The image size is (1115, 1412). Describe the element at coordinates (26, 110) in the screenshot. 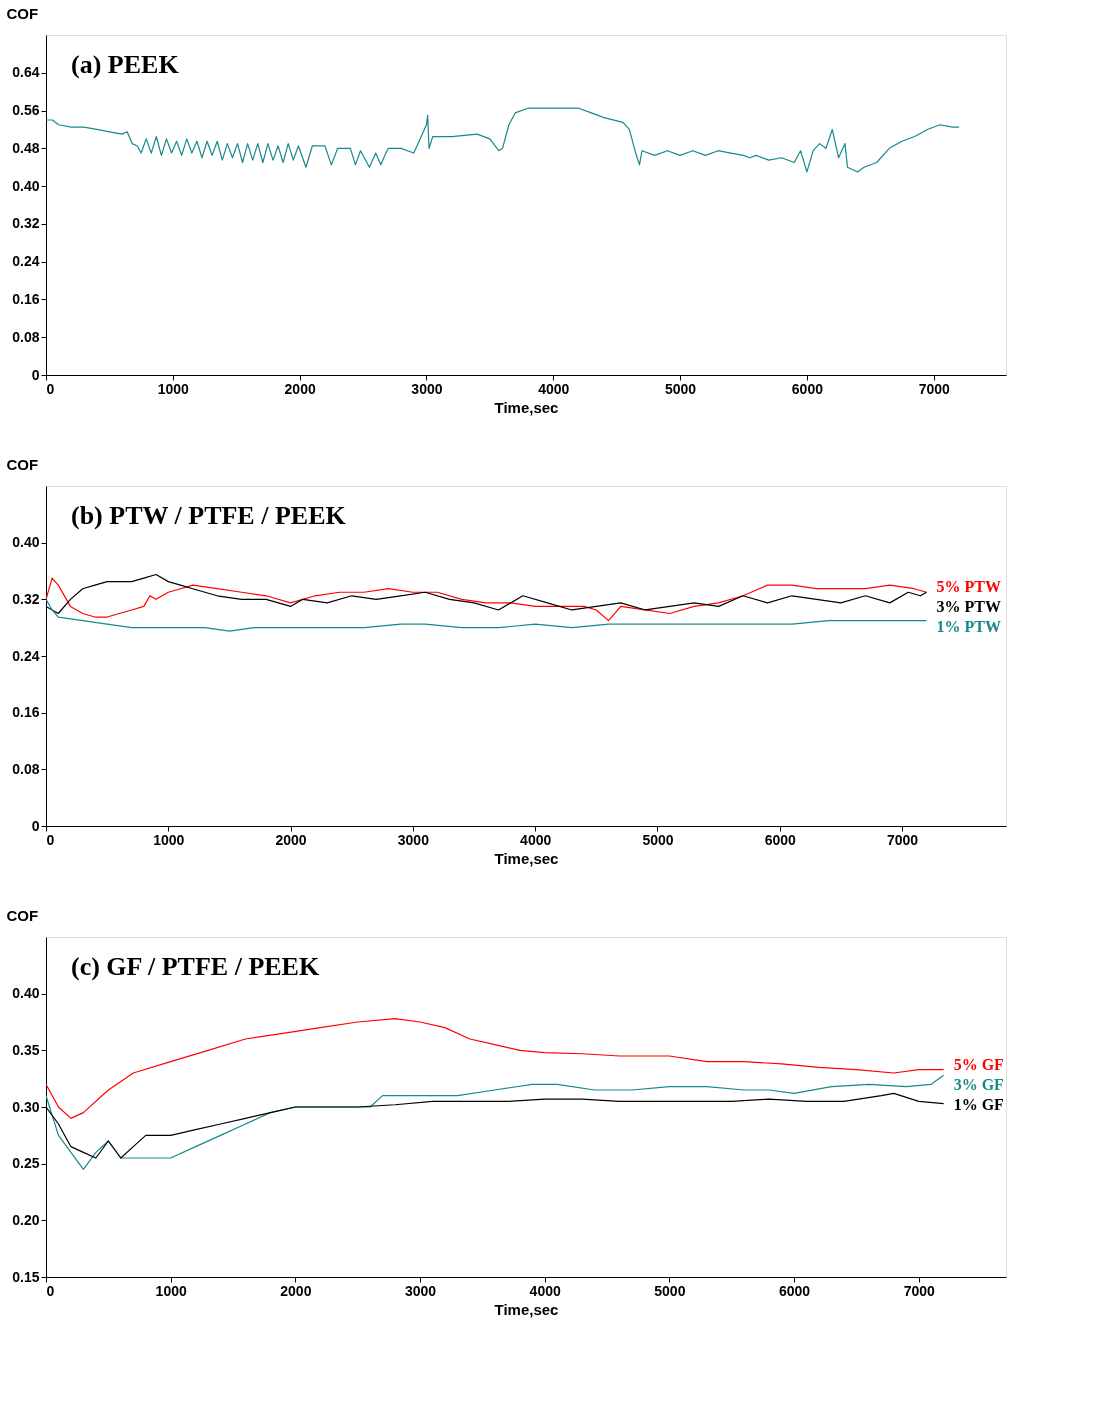

I see `y-tick-label: 0.56` at that location.